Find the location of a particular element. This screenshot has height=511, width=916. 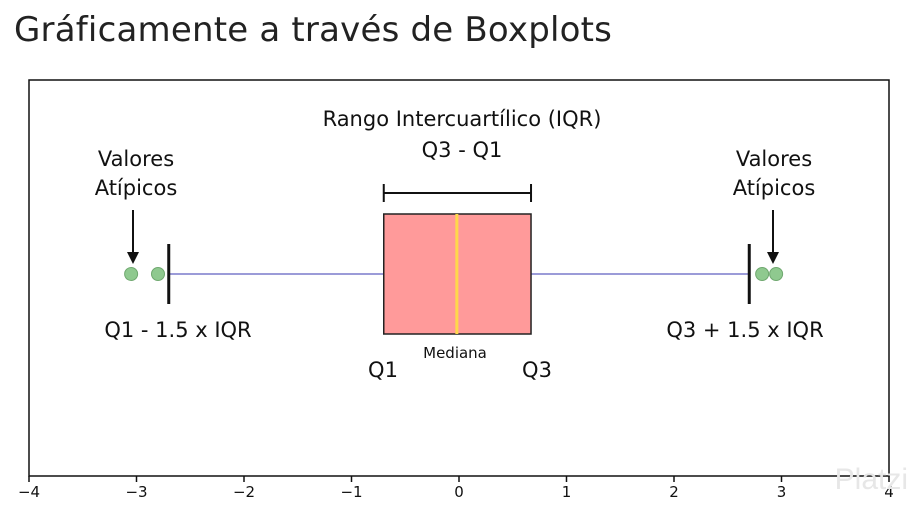

platzi-watermark: Platzi is located at coordinates (871, 479).